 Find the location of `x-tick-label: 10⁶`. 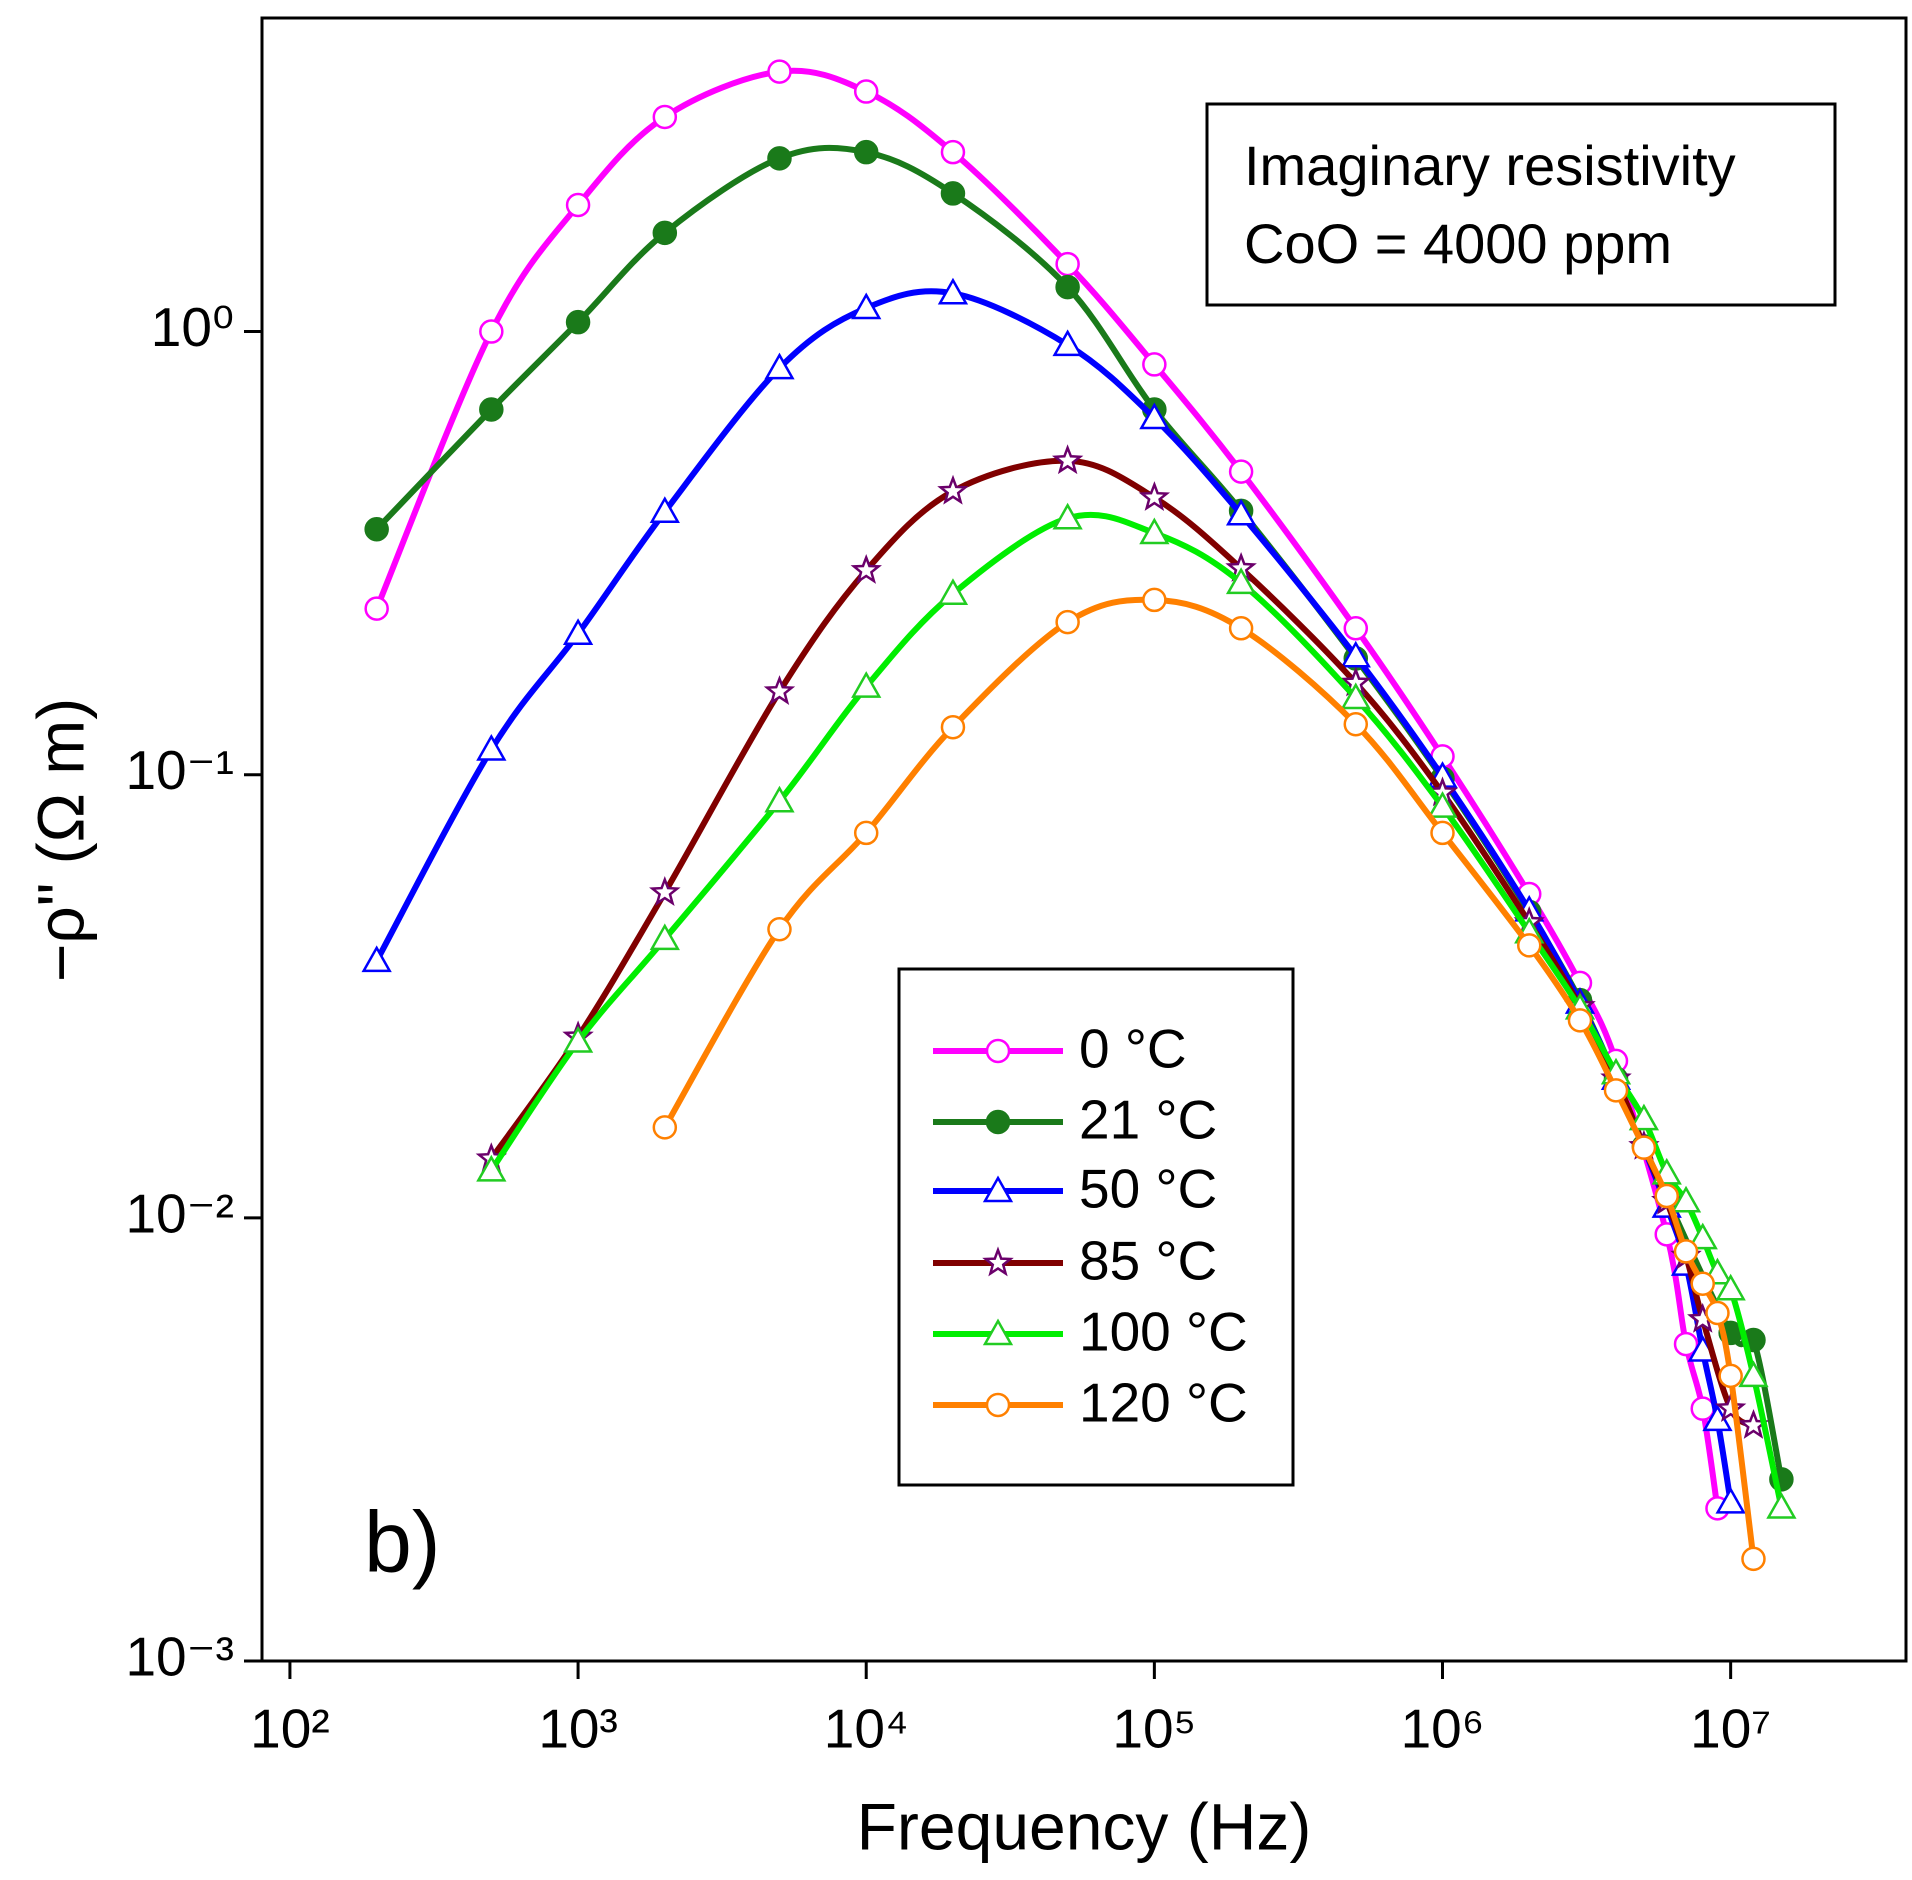

x-tick-label: 10⁶ is located at coordinates (1443, 1729).